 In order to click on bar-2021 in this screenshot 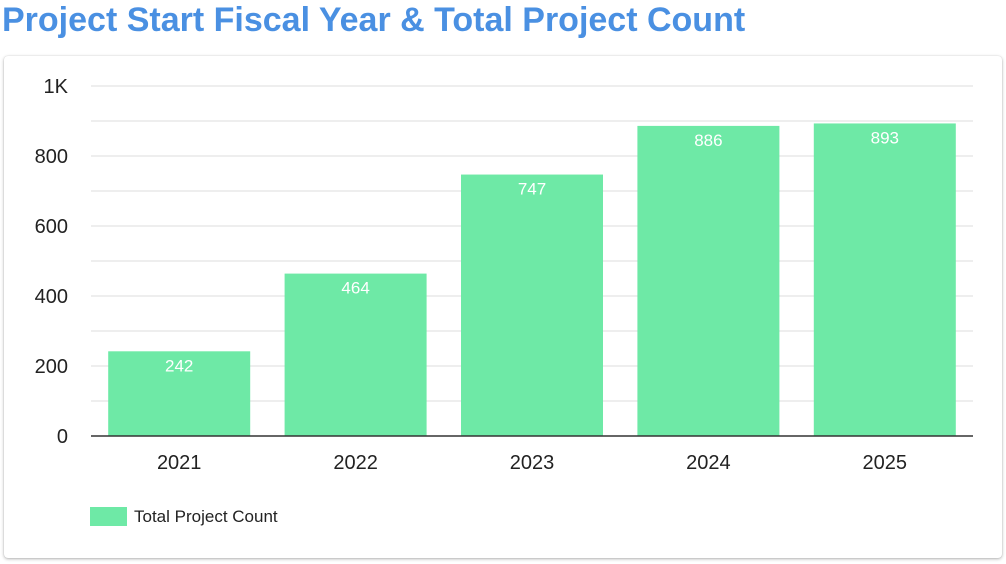, I will do `click(179, 393)`.